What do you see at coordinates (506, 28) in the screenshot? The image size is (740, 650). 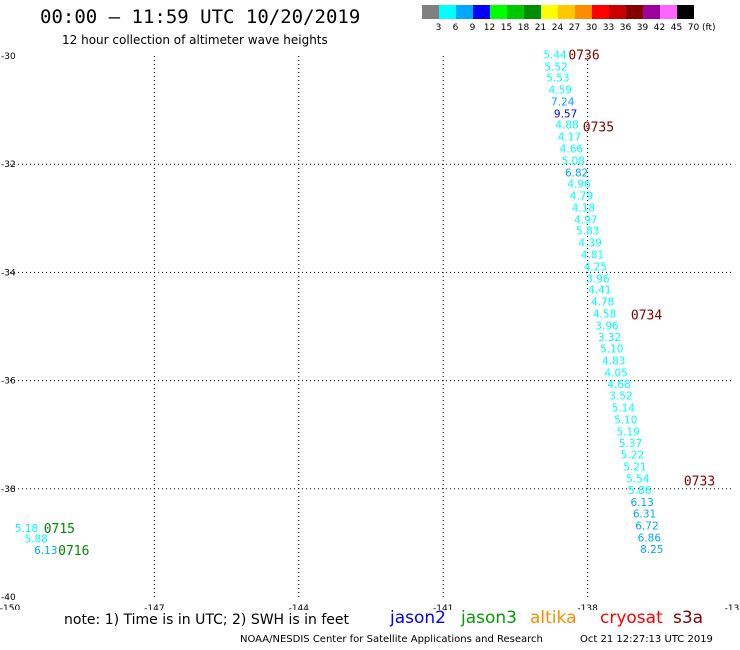 I see `legend-label-15: 15` at bounding box center [506, 28].